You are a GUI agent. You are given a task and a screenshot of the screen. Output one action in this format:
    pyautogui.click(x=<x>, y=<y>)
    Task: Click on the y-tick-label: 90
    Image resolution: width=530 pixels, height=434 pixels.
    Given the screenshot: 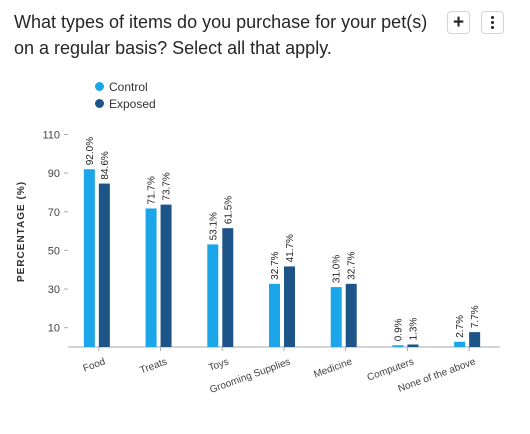 What is the action you would take?
    pyautogui.click(x=54, y=174)
    